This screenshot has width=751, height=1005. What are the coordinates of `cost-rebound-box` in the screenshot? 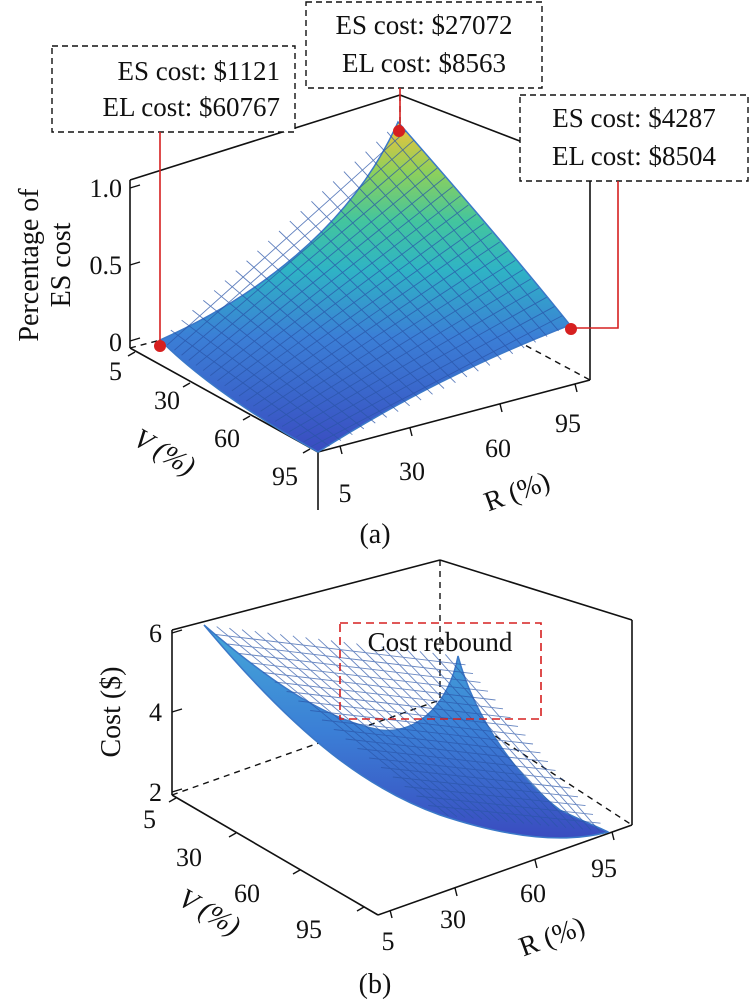 It's located at (440, 671).